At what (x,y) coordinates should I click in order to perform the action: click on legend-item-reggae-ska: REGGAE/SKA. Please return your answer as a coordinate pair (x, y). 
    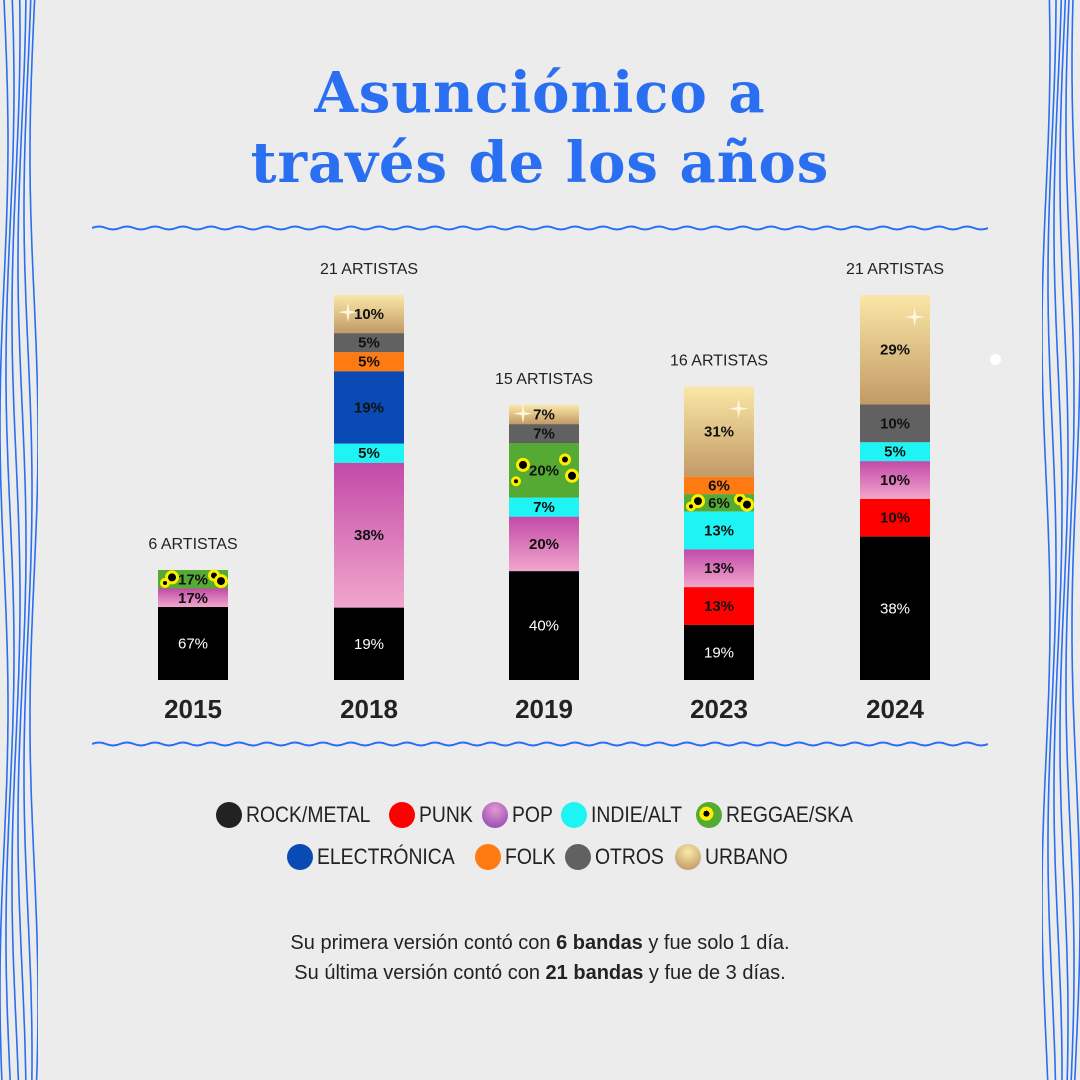
    Looking at the image, I should click on (780, 815).